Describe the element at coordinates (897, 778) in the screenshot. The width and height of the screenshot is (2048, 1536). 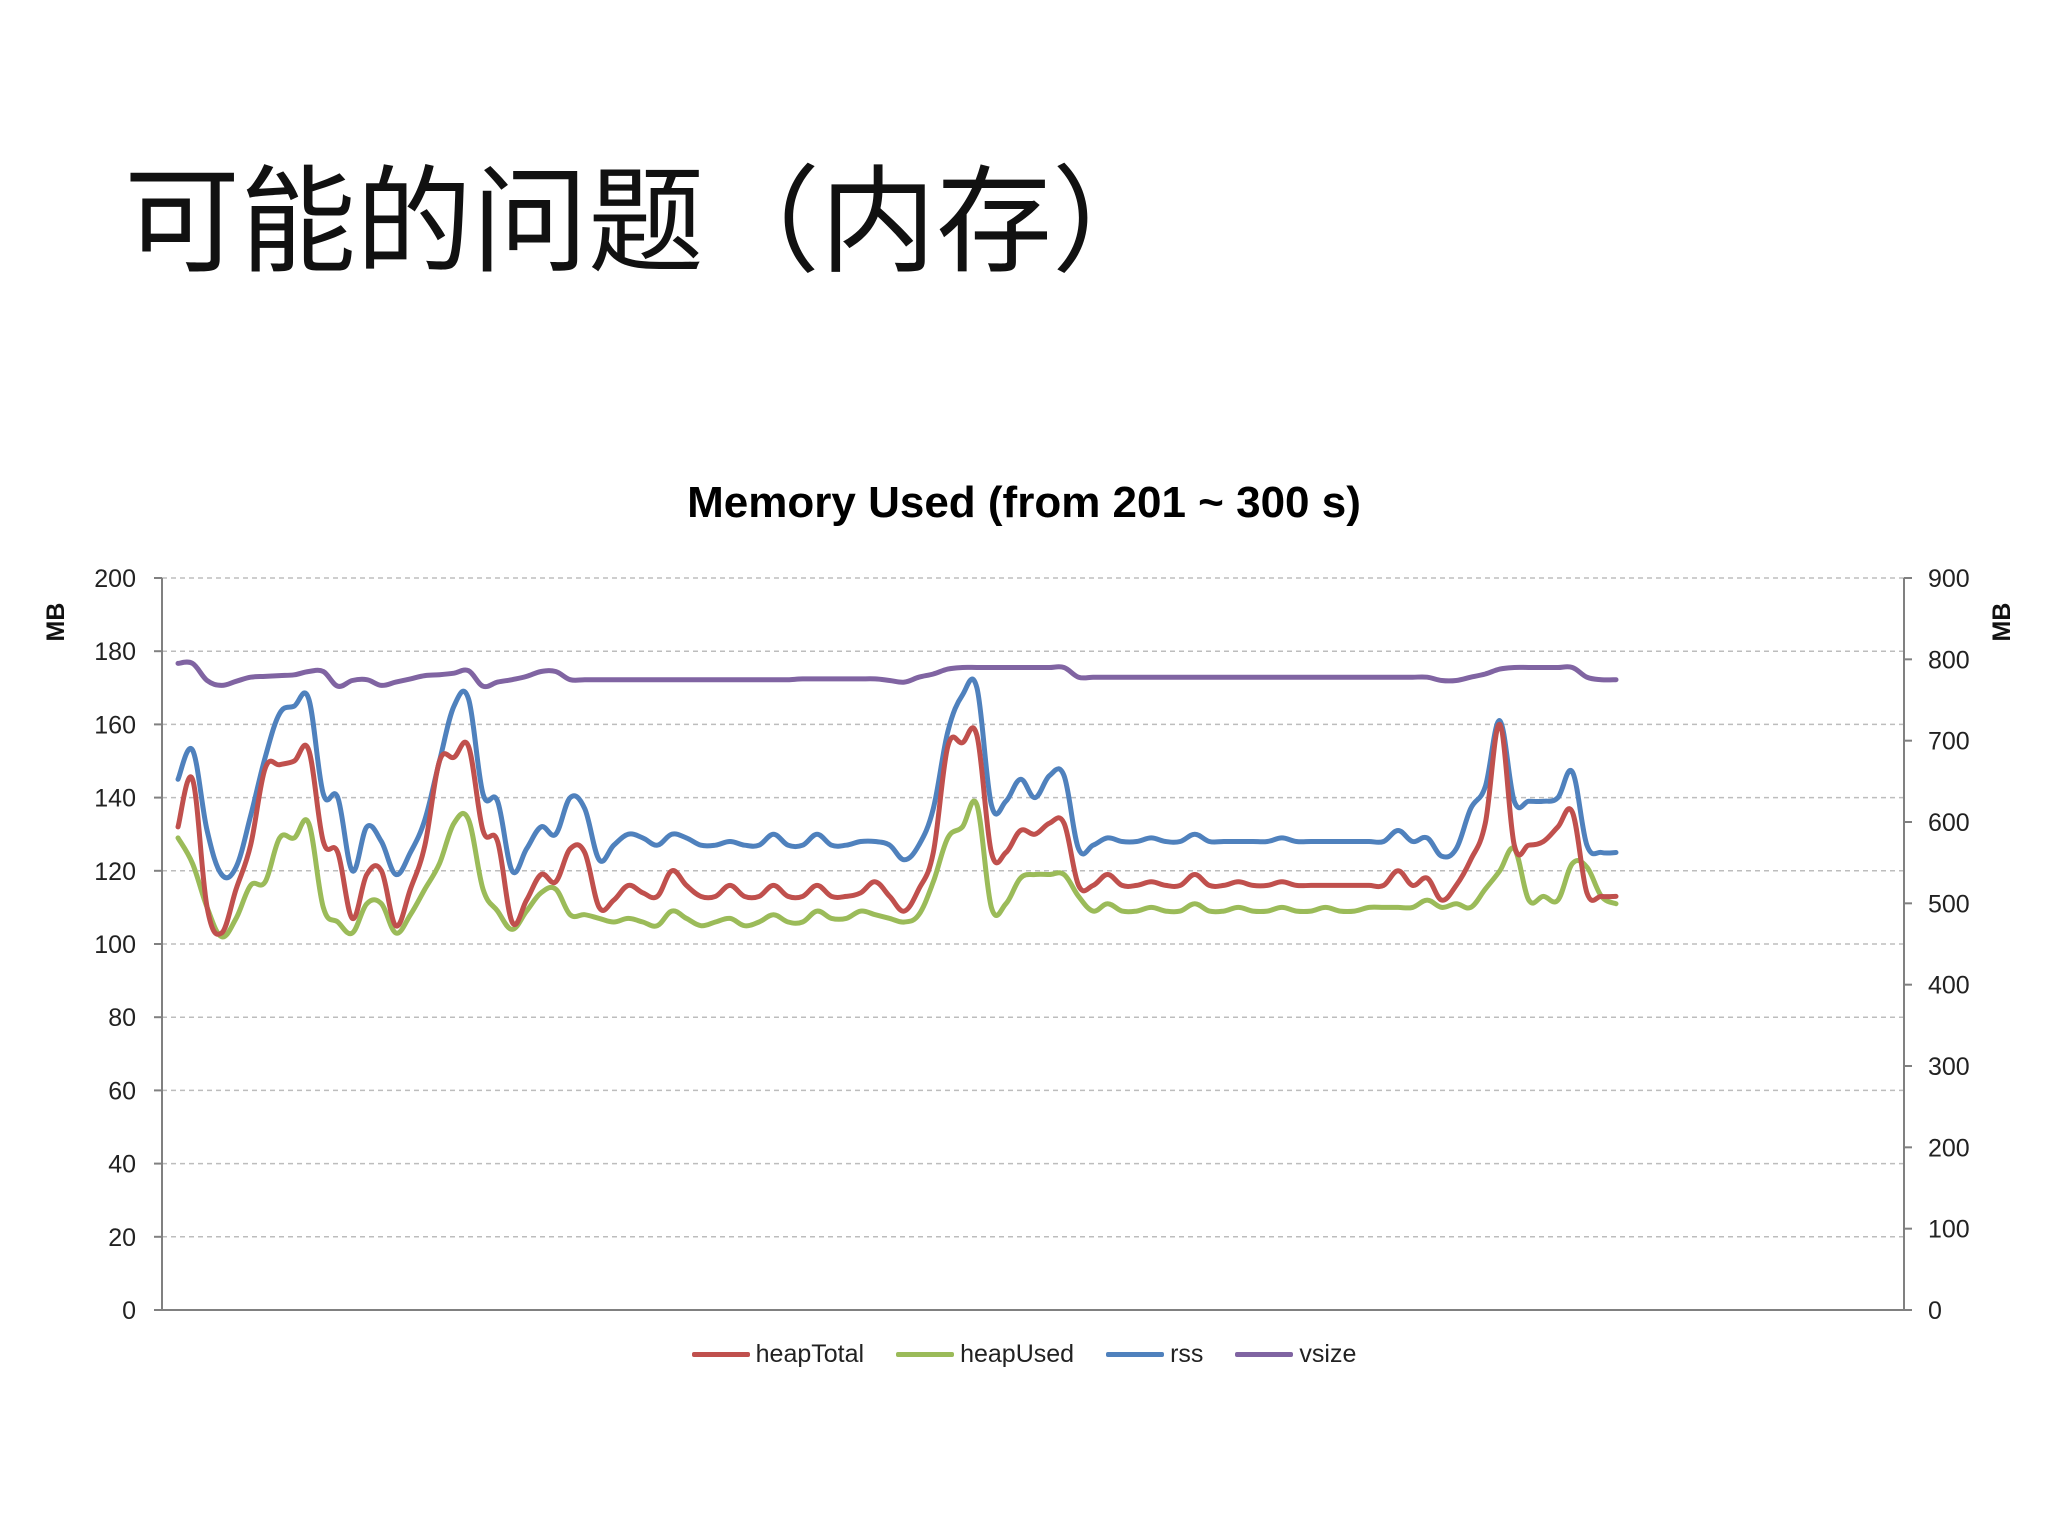
I see `series-line-rss` at that location.